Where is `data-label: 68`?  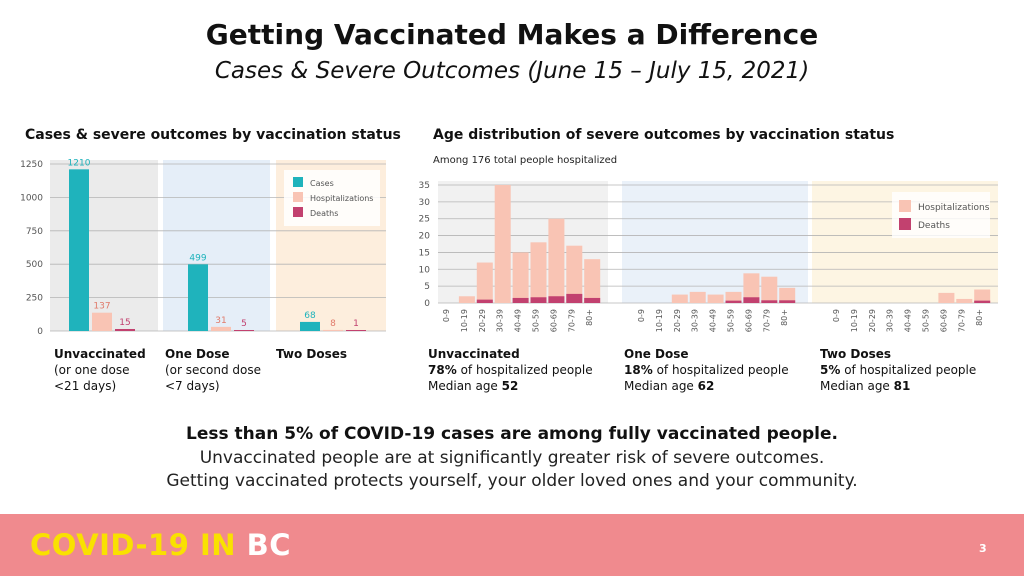
data-label: 68 is located at coordinates (310, 316).